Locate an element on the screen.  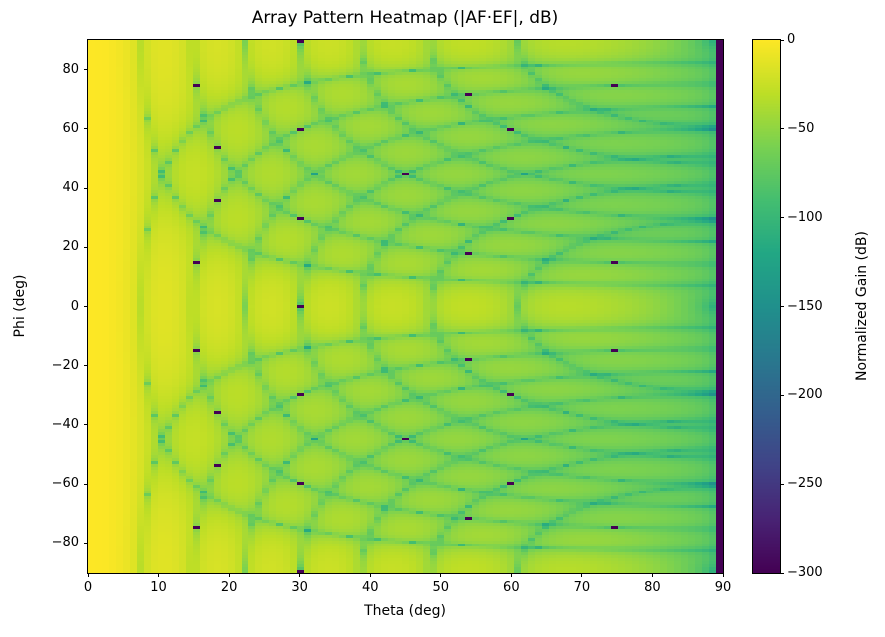
y-tick-label: 80 is located at coordinates (70, 69).